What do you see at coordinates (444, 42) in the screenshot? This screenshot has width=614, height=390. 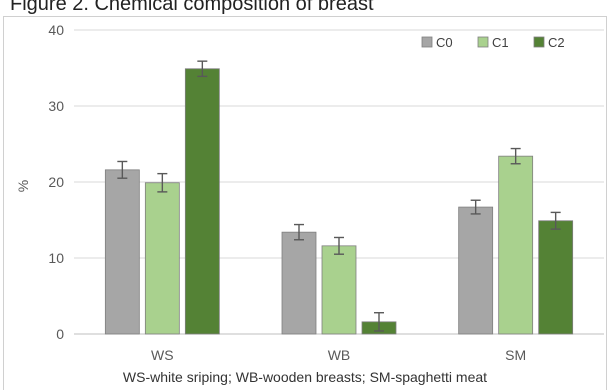 I see `legend-label-c0: C0` at bounding box center [444, 42].